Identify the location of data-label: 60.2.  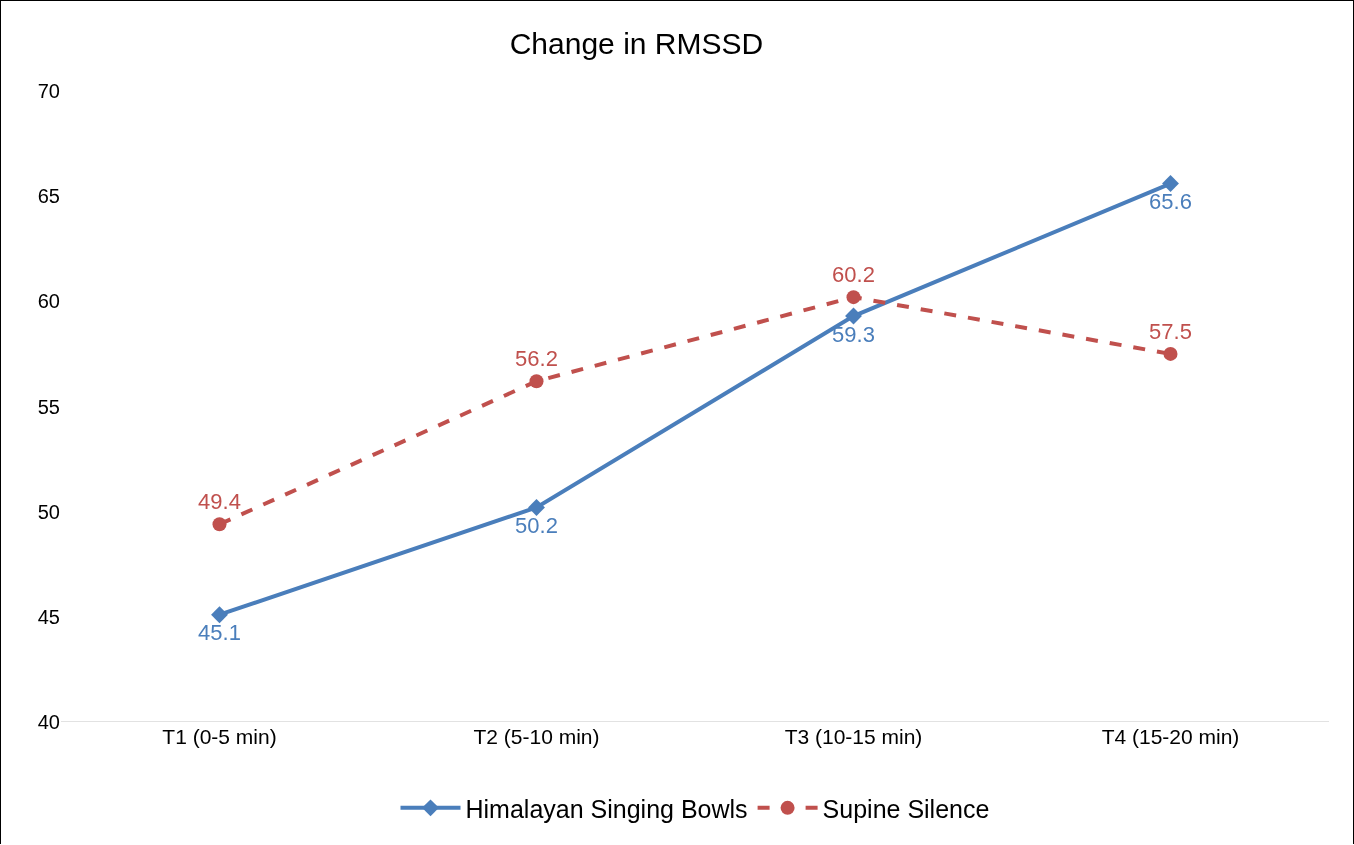
(853, 274).